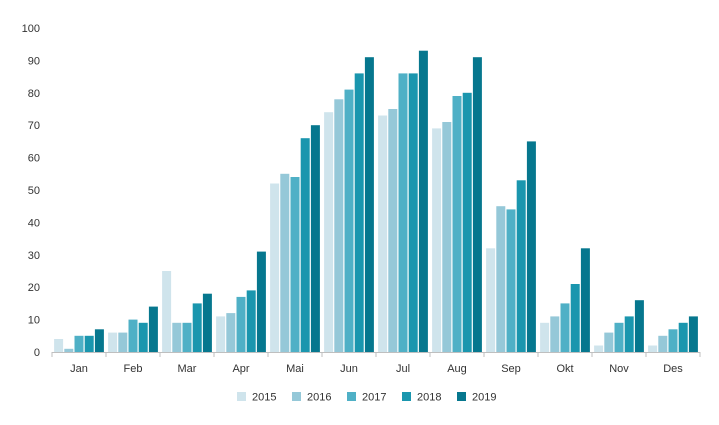 This screenshot has width=719, height=425. What do you see at coordinates (575, 318) in the screenshot?
I see `bar-2018-okt` at bounding box center [575, 318].